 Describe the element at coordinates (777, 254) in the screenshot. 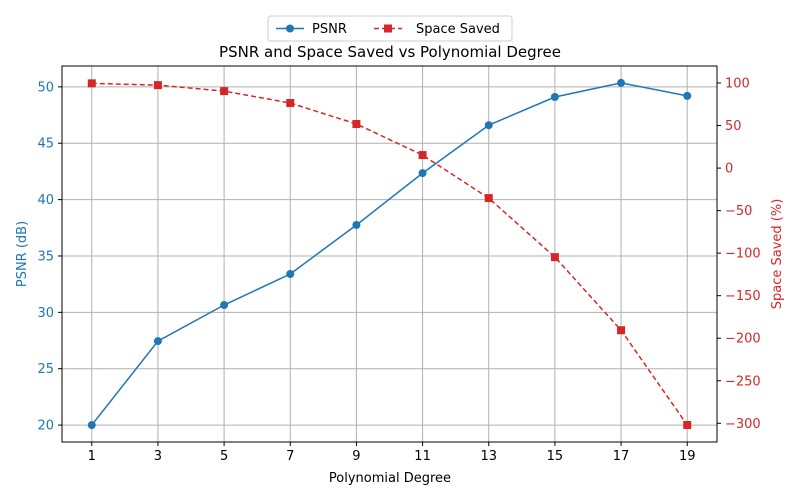

I see `y-axis-right-label: Space Saved (%)` at that location.